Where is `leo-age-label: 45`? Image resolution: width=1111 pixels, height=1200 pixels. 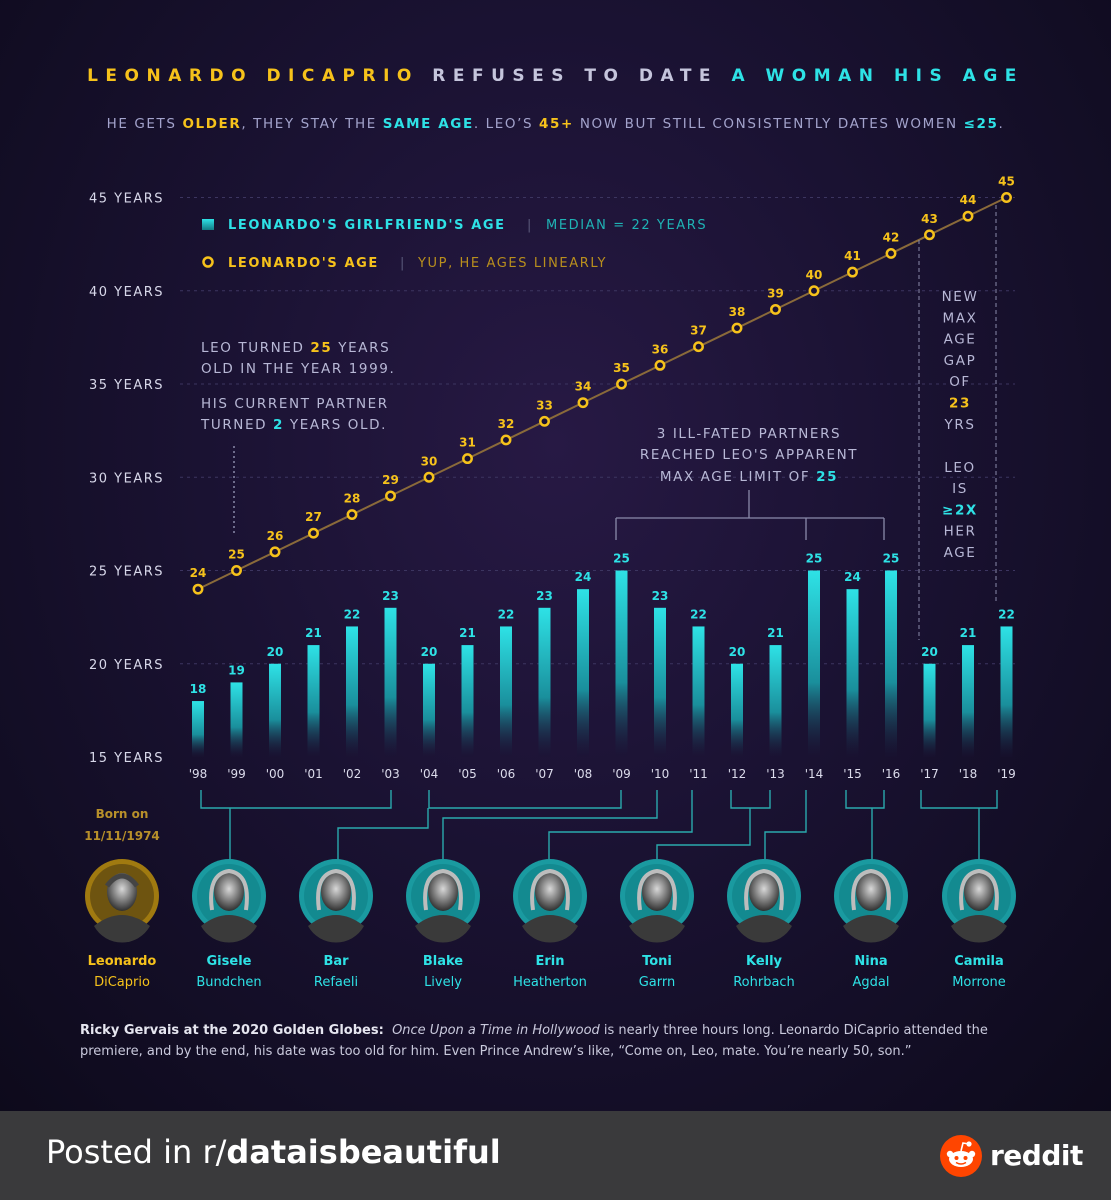
leo-age-label: 45 is located at coordinates (1006, 182).